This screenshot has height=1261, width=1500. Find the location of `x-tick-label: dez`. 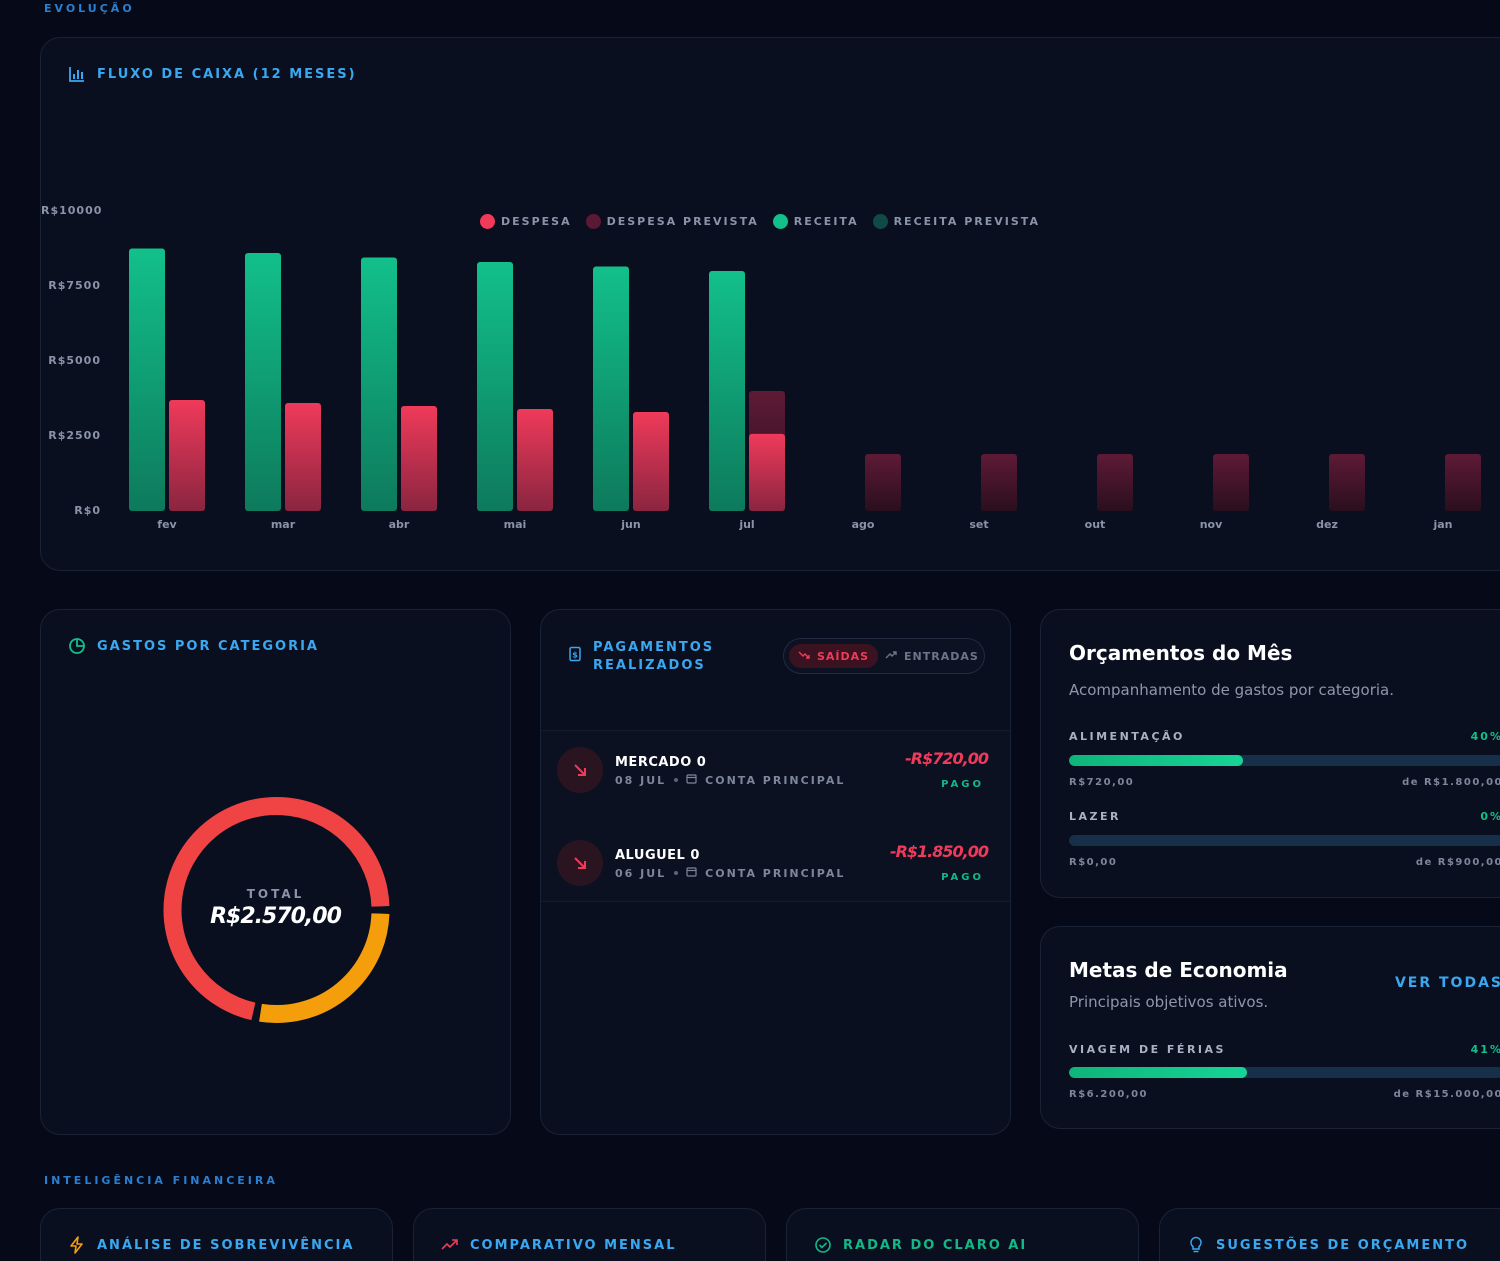

x-tick-label: dez is located at coordinates (1327, 524).